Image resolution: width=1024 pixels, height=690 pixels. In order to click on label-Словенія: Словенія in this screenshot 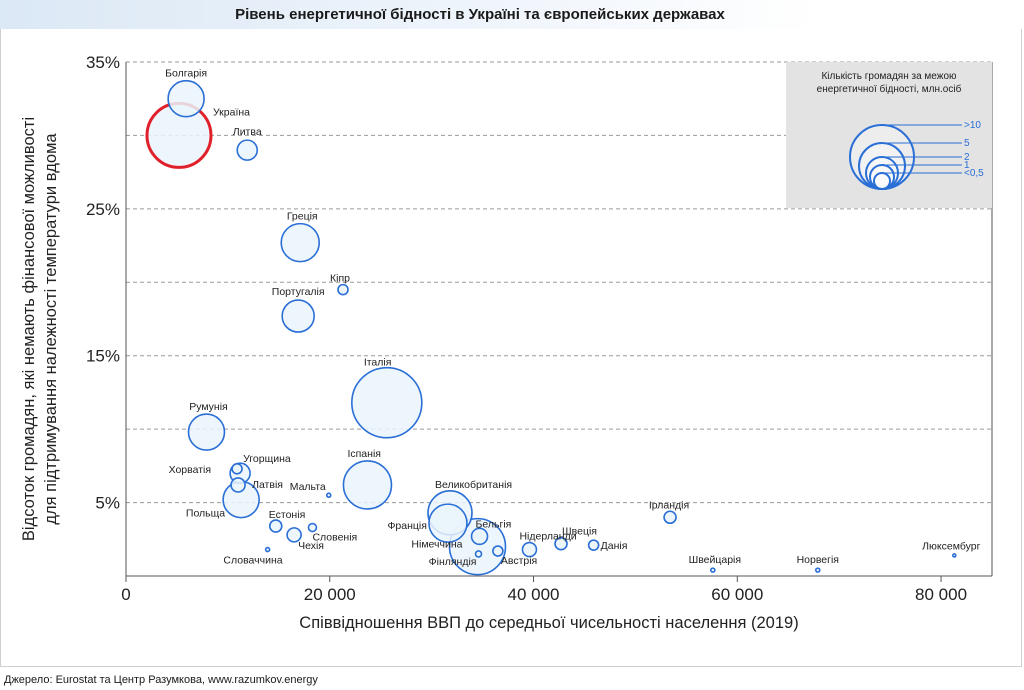, I will do `click(334, 538)`.